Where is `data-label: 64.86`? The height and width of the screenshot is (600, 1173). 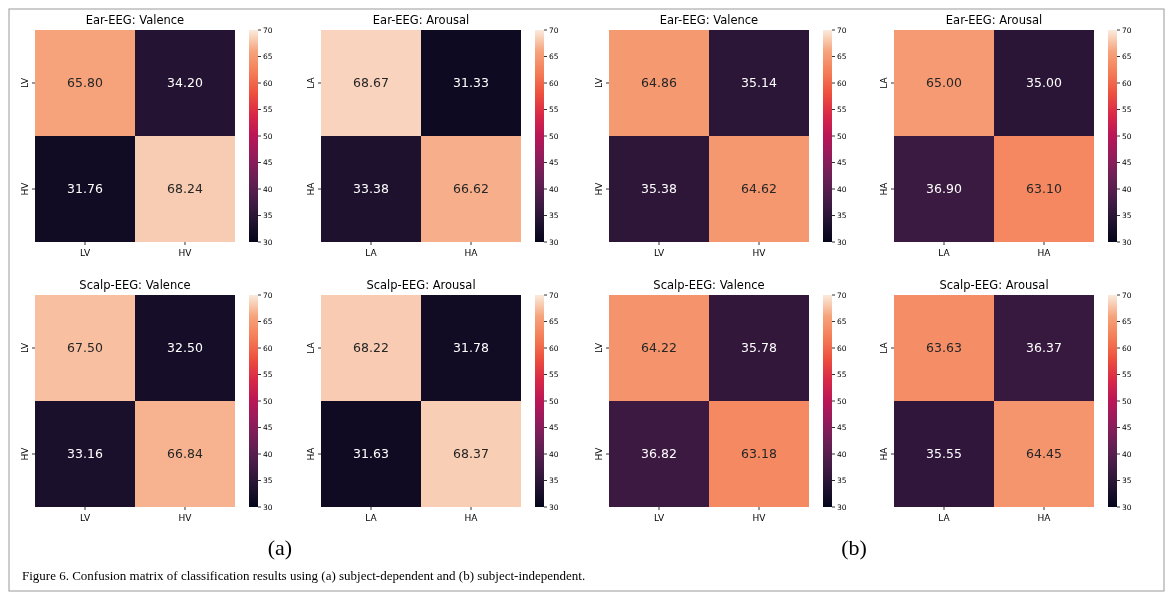
data-label: 64.86 is located at coordinates (659, 83).